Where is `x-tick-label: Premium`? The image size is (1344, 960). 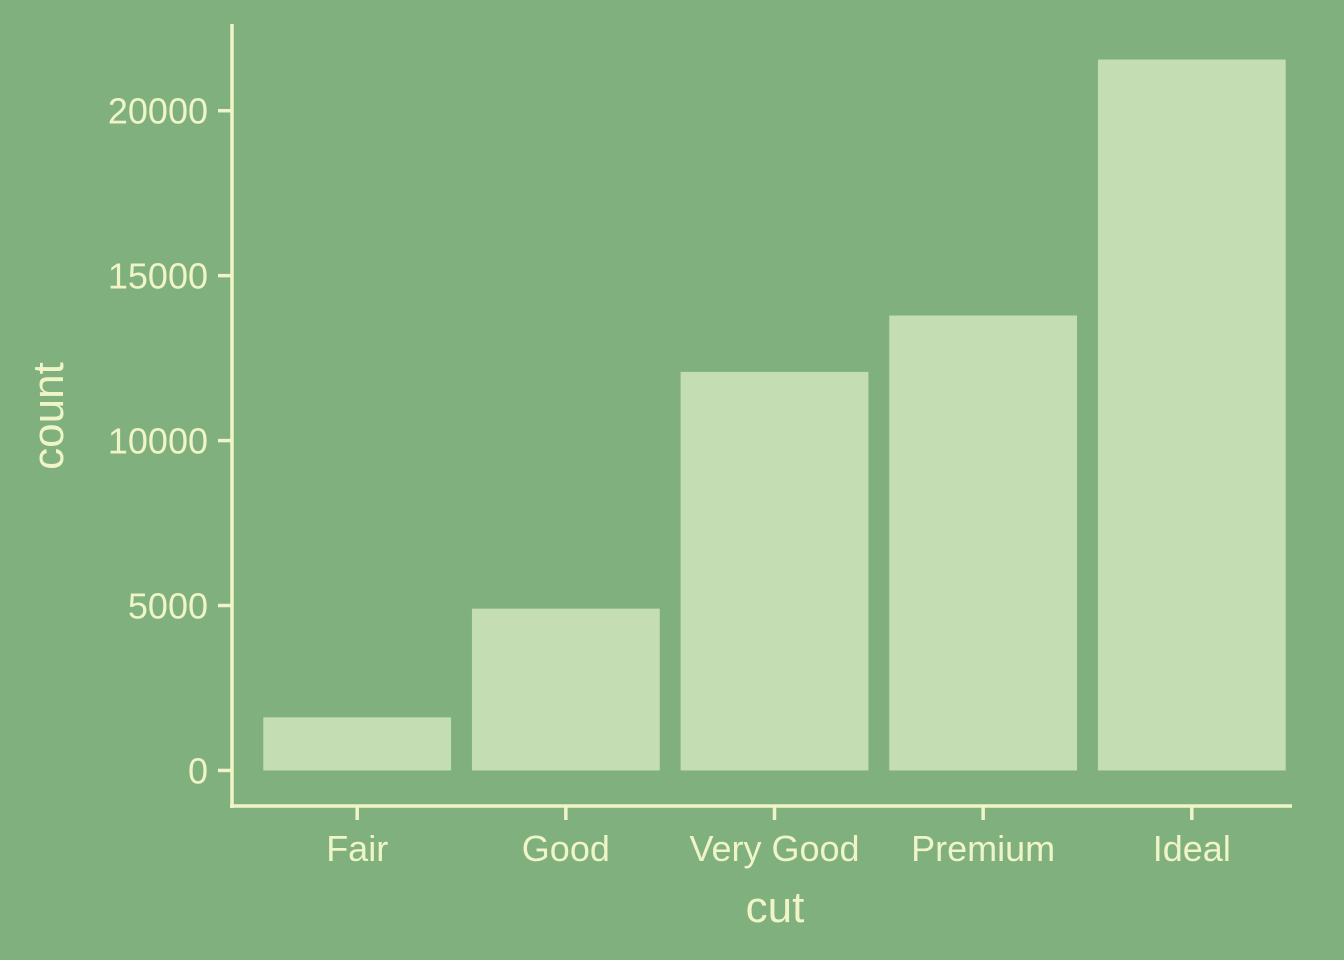
x-tick-label: Premium is located at coordinates (983, 848).